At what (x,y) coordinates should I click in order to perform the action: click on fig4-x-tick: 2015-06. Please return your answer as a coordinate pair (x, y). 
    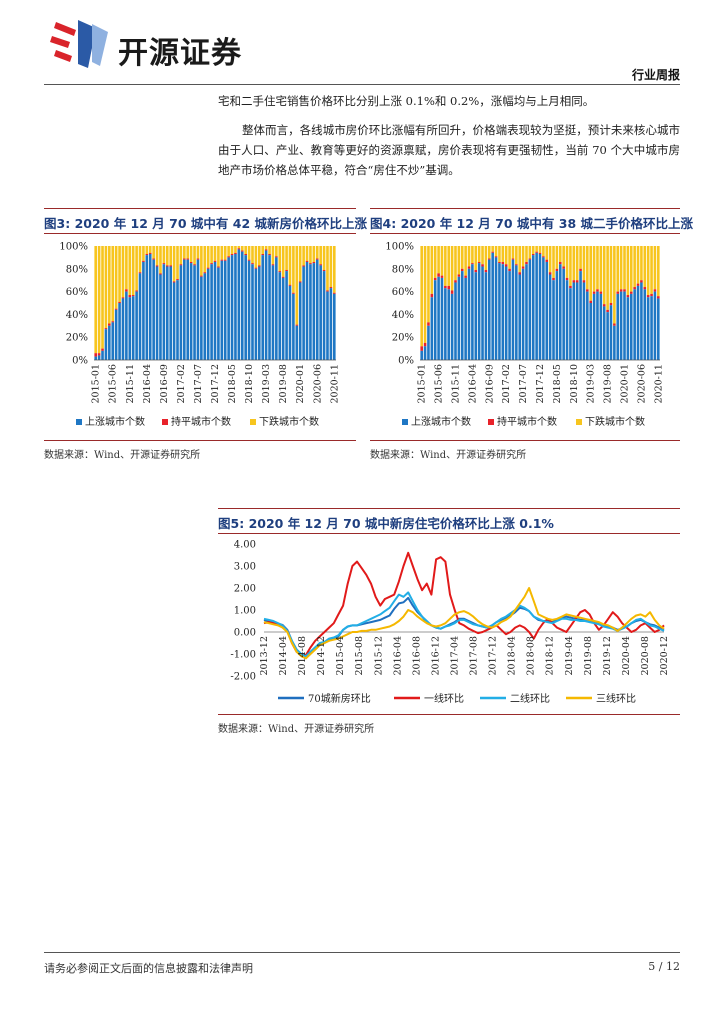
    Looking at the image, I should click on (439, 383).